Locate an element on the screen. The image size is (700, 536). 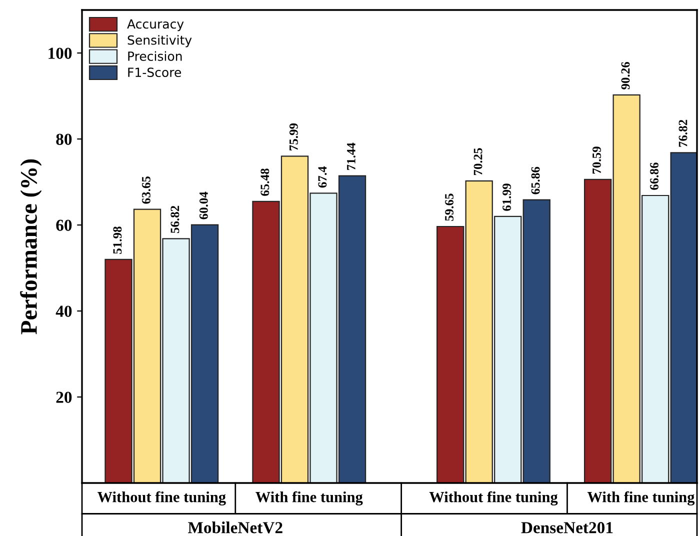
y-tick-label: 100 is located at coordinates (60, 53).